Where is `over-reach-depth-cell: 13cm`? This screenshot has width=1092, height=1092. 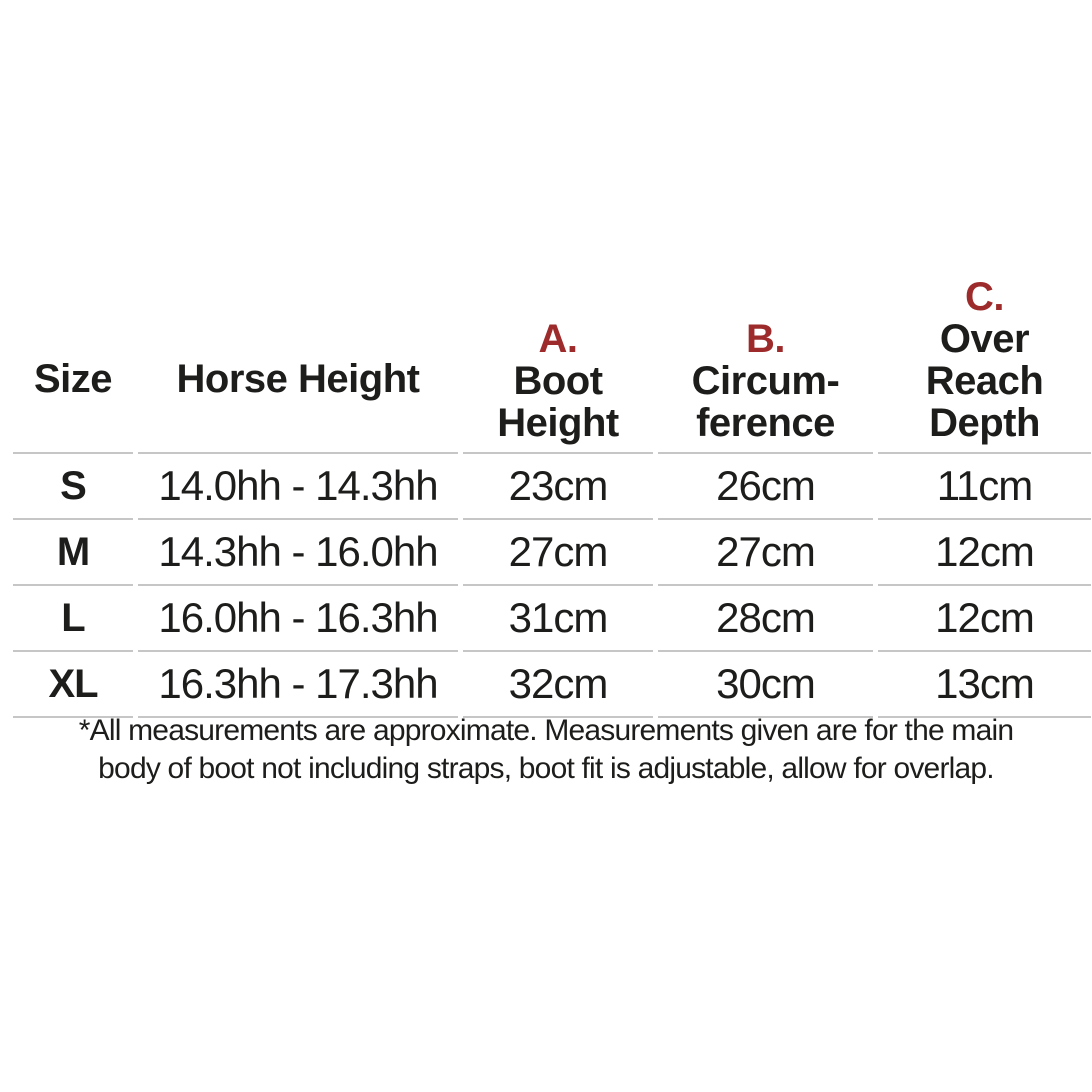 over-reach-depth-cell: 13cm is located at coordinates (984, 685).